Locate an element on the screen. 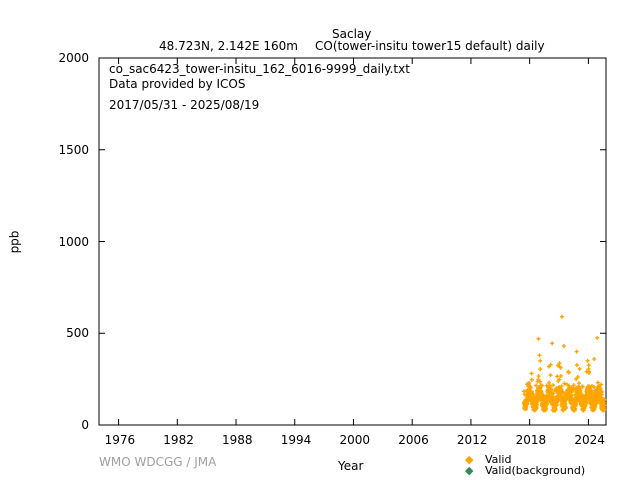 This screenshot has height=480, width=640. y-tick-label: 0 is located at coordinates (85, 425).